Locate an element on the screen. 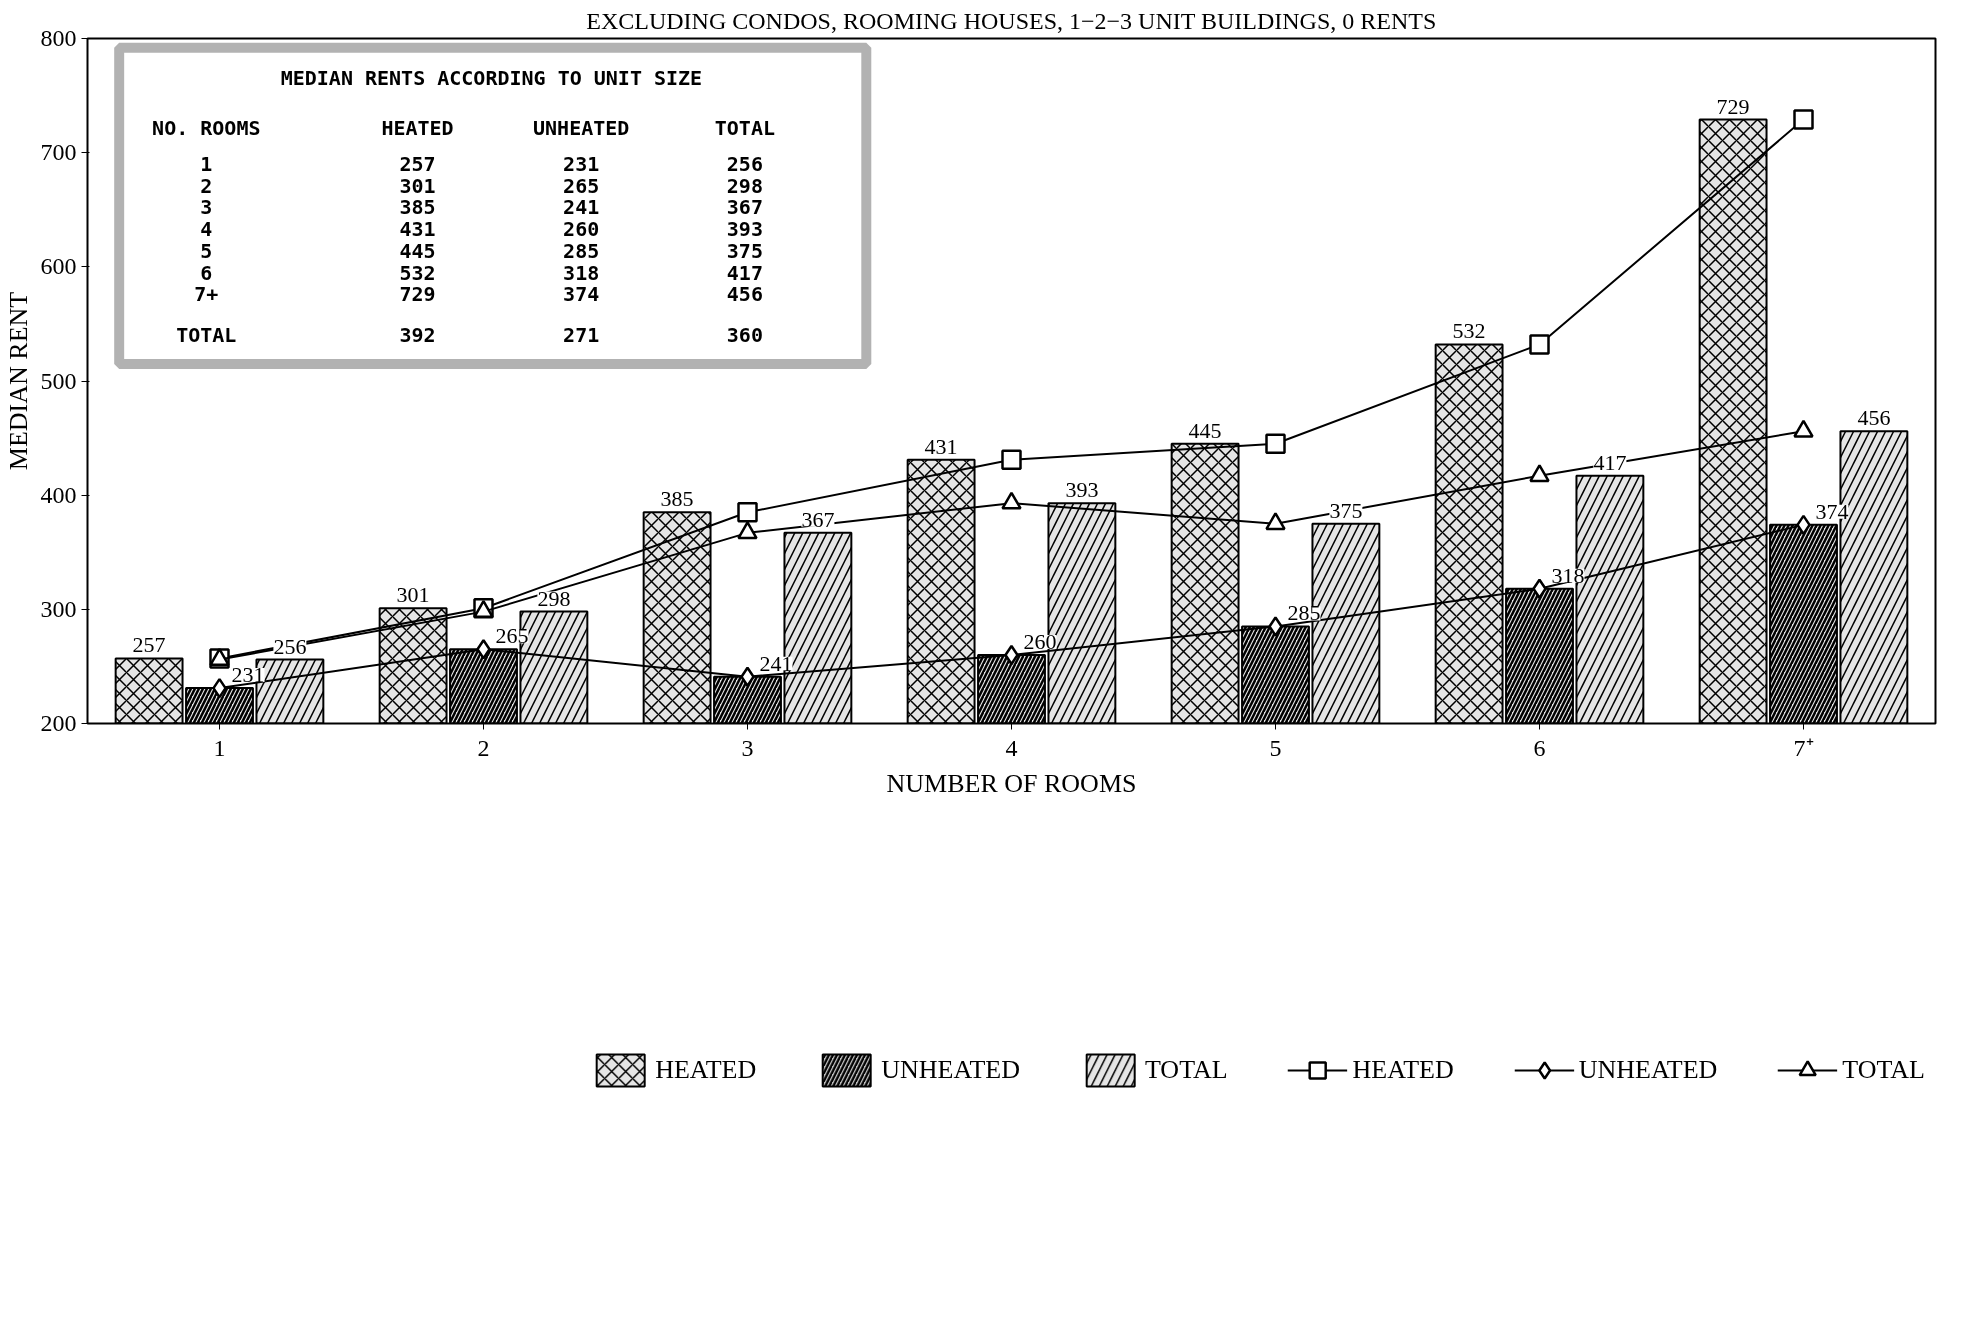 This screenshot has width=1961, height=1341. data-label: 417 is located at coordinates (1610, 462).